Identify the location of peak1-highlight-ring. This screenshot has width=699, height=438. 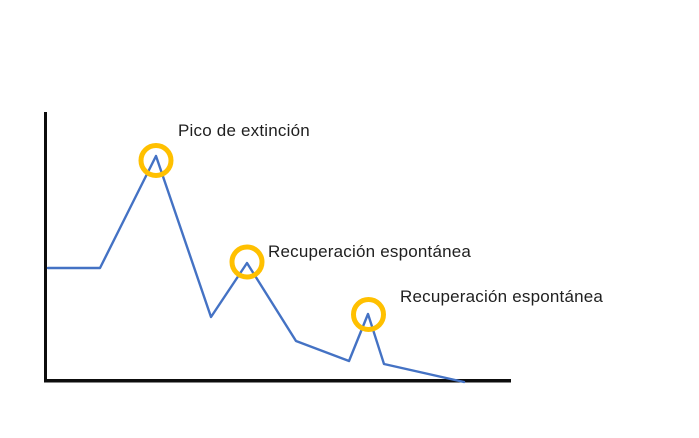
(156, 160).